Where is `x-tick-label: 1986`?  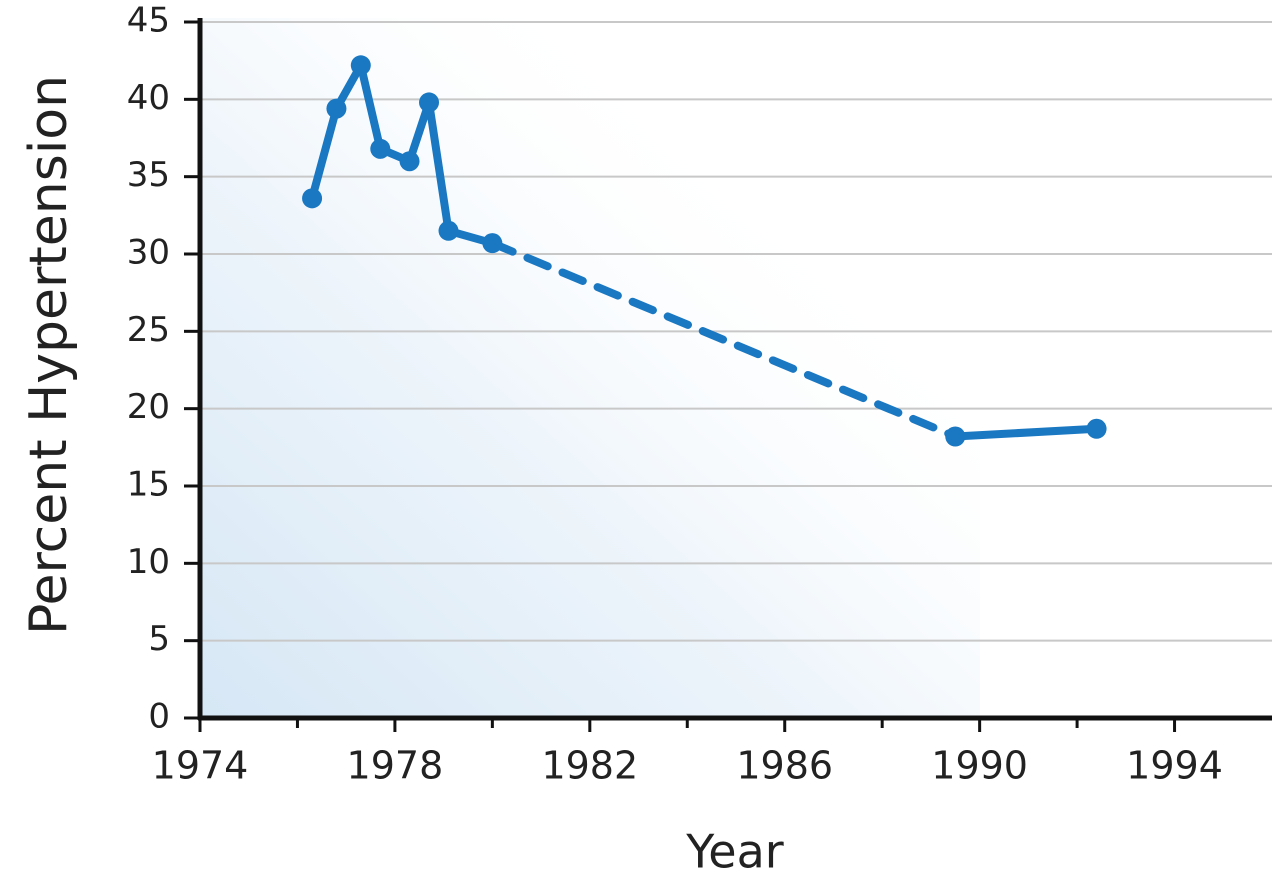
x-tick-label: 1986 is located at coordinates (784, 766).